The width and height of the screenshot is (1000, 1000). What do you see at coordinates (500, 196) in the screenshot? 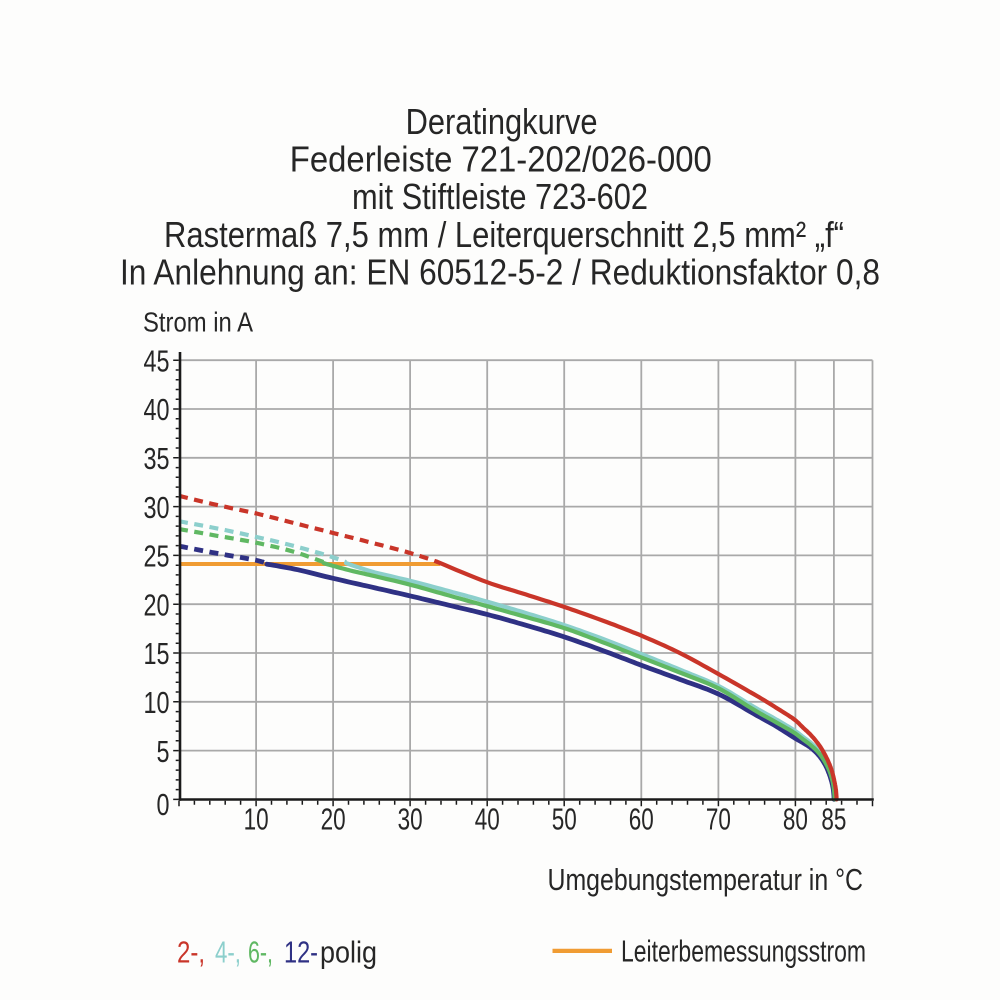
I see `svg-text: mit Stiftleiste 723-602` at bounding box center [500, 196].